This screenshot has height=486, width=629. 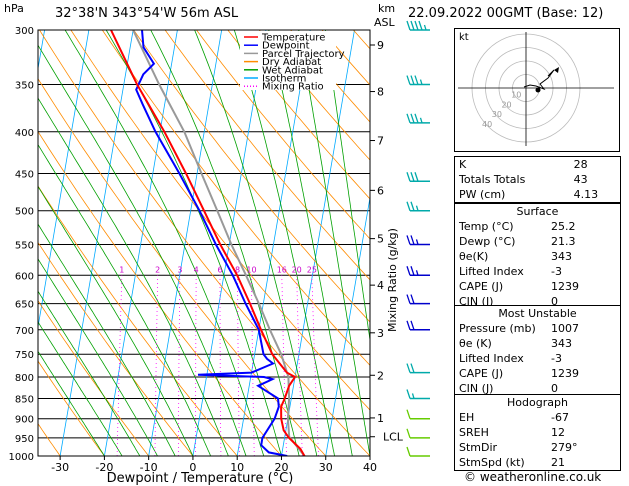 What do you see at coordinates (539, 80) in the screenshot?
I see `hodograph-trace` at bounding box center [539, 80].